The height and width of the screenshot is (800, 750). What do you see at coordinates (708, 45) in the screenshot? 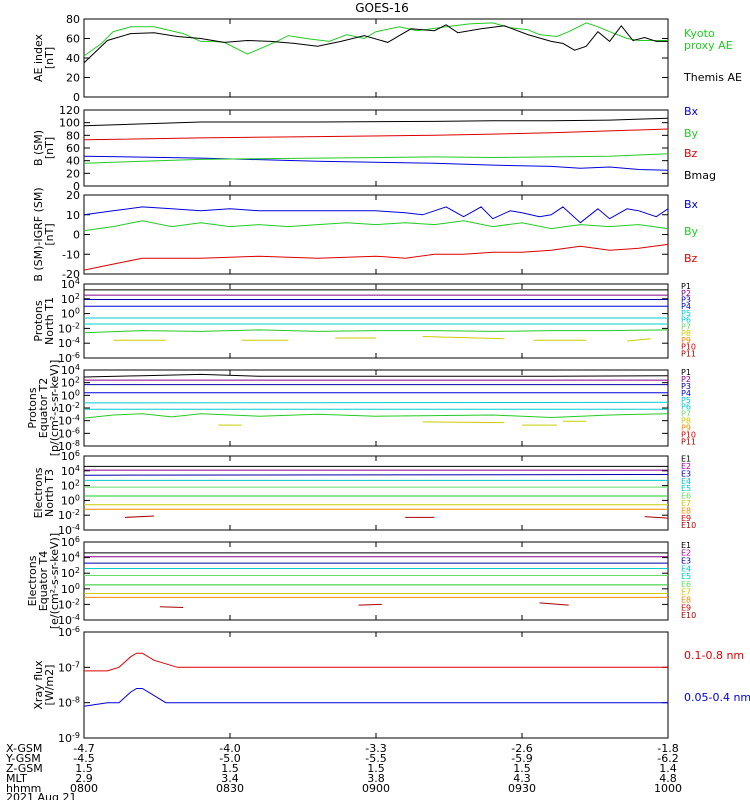
I see `legend-entry: proxy AE` at bounding box center [708, 45].